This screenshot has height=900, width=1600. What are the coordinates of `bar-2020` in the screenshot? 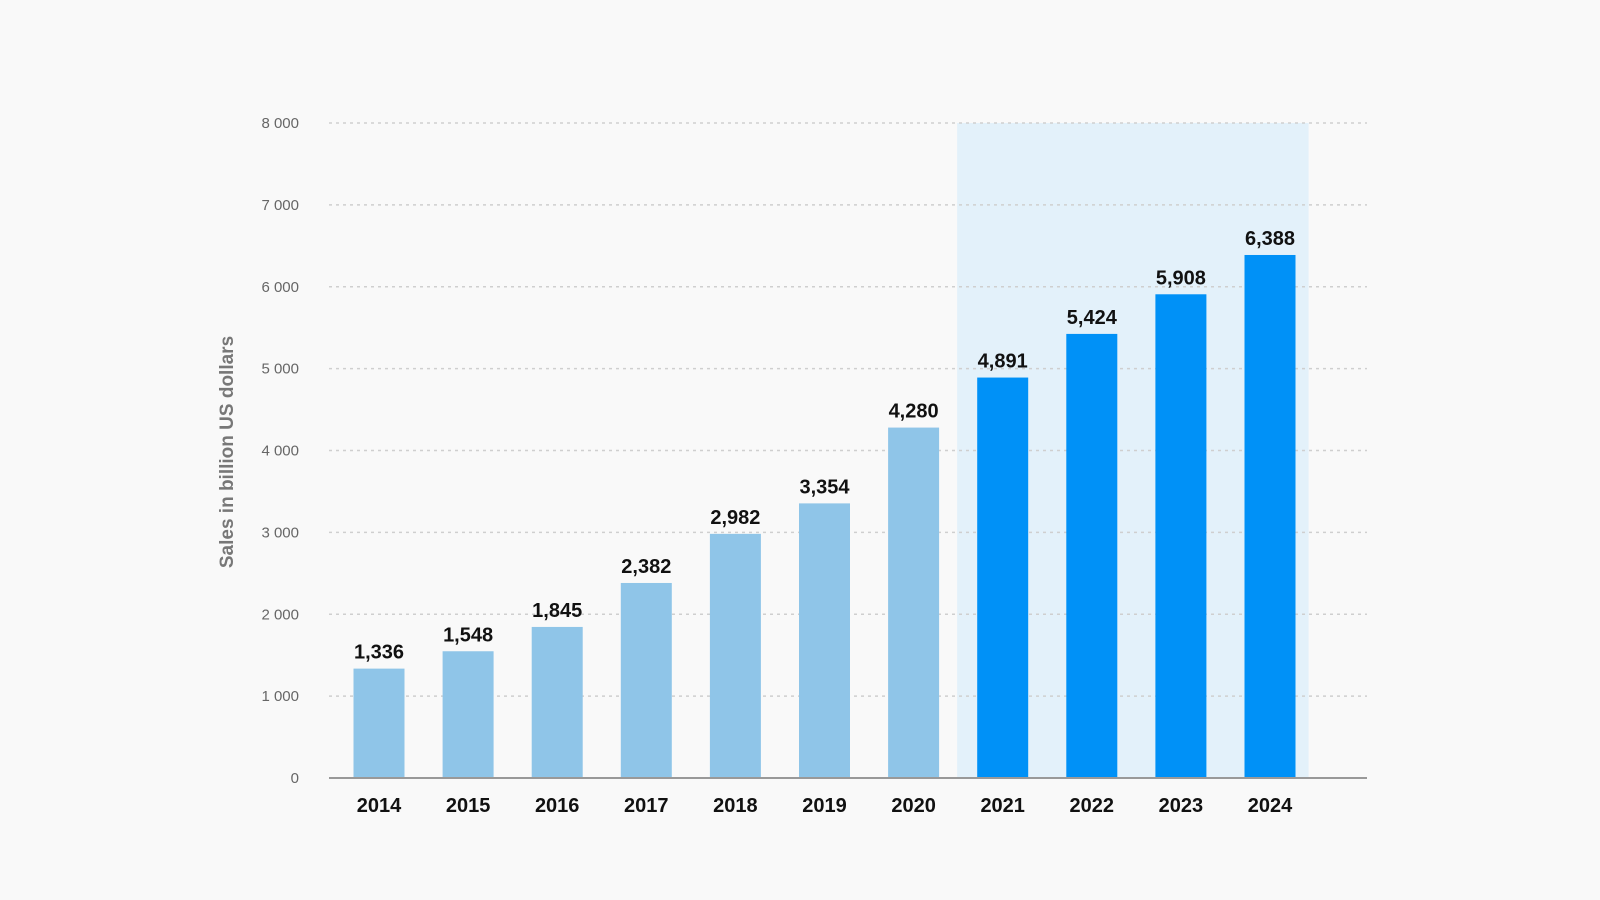 It's located at (914, 602).